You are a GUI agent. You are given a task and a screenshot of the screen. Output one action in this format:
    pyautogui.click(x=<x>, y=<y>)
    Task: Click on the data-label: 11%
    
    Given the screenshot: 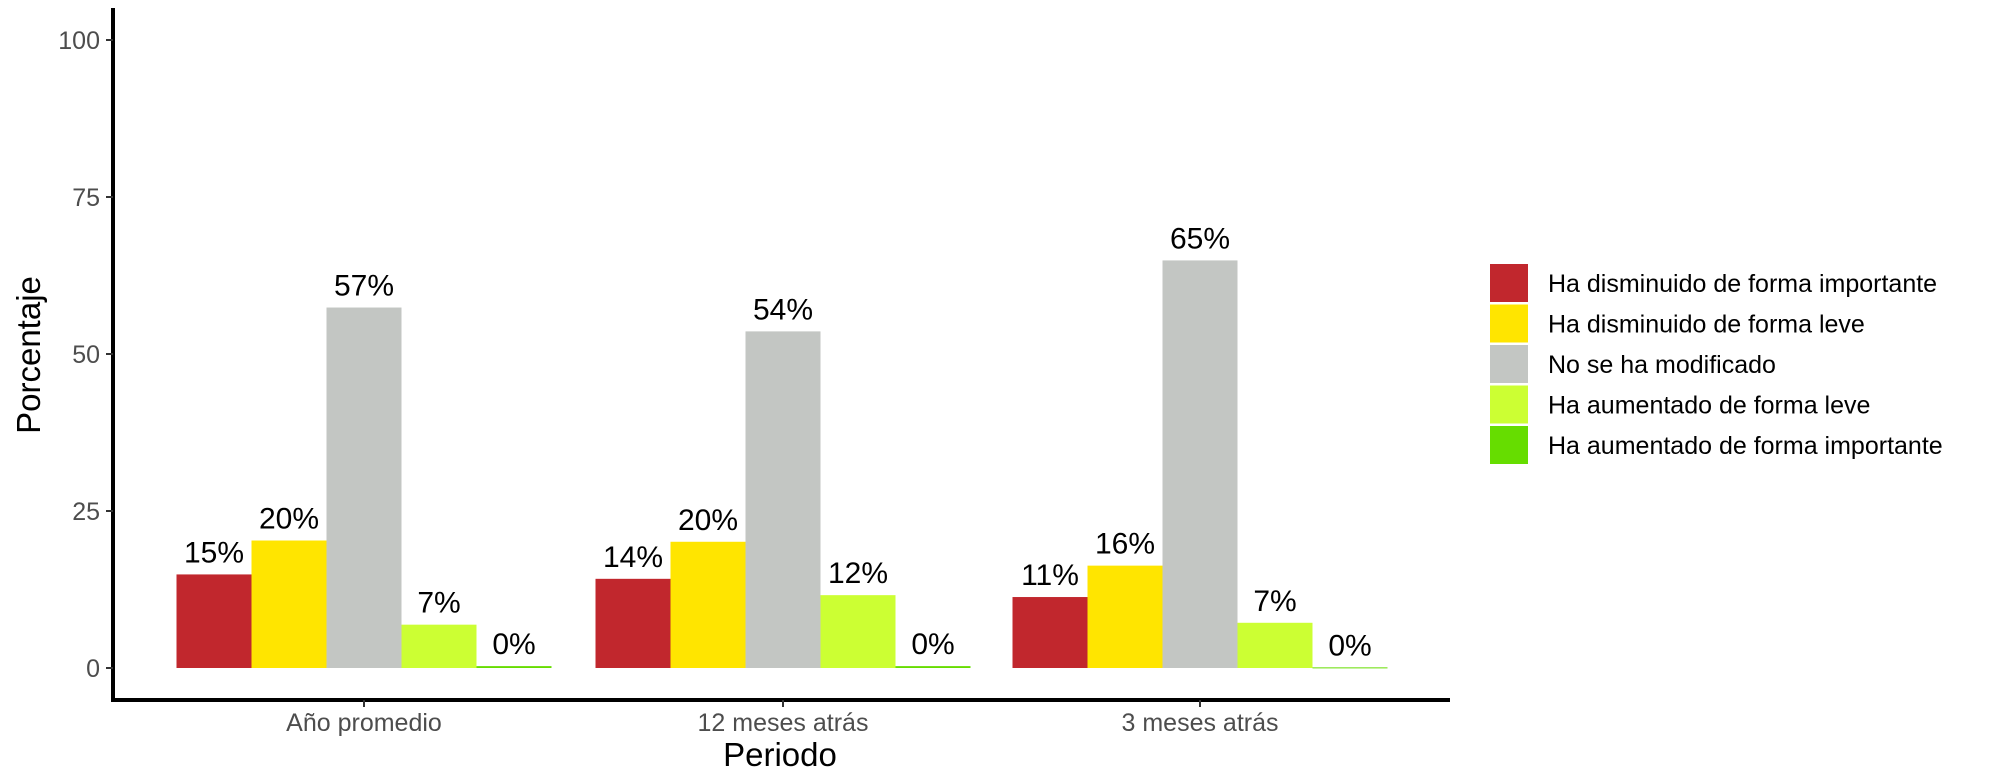 What is the action you would take?
    pyautogui.click(x=1050, y=575)
    